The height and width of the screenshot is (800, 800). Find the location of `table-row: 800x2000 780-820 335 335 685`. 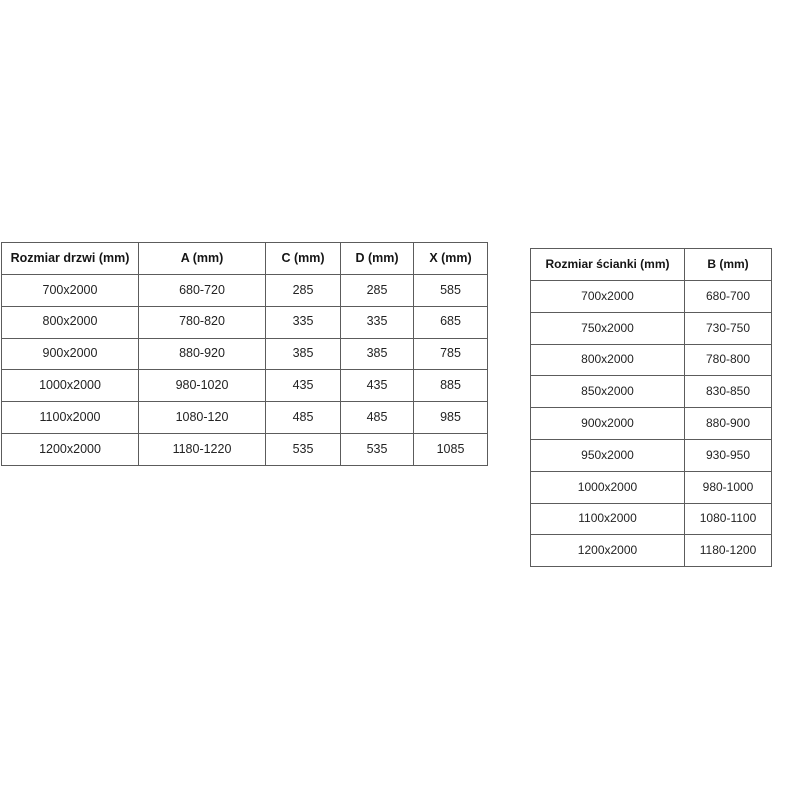

table-row: 800x2000 780-820 335 335 685 is located at coordinates (244, 322).